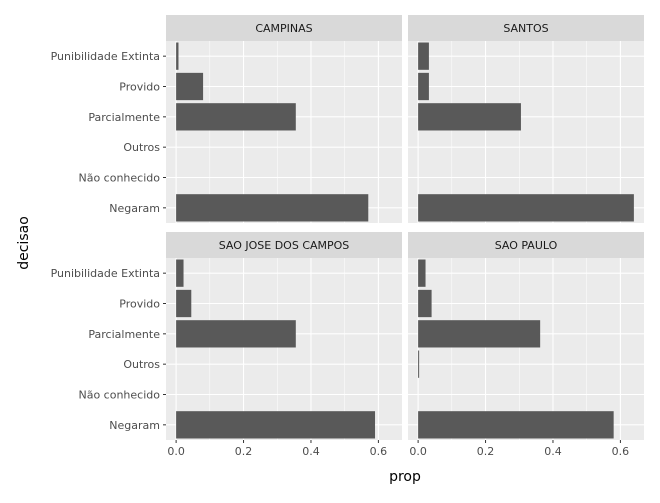  I want to click on facet-strip-label: SAO JOSE DOS CAMPOS, so click(284, 245).